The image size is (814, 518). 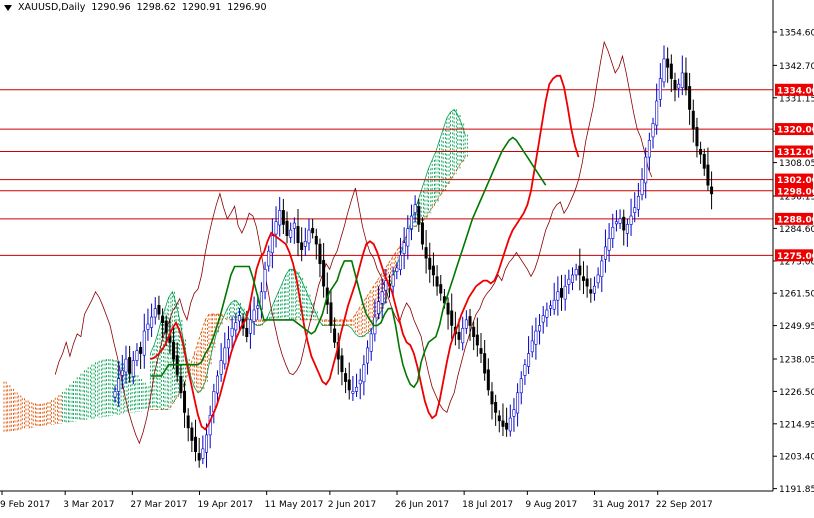 I want to click on level-label: 1298.00, so click(x=795, y=192).